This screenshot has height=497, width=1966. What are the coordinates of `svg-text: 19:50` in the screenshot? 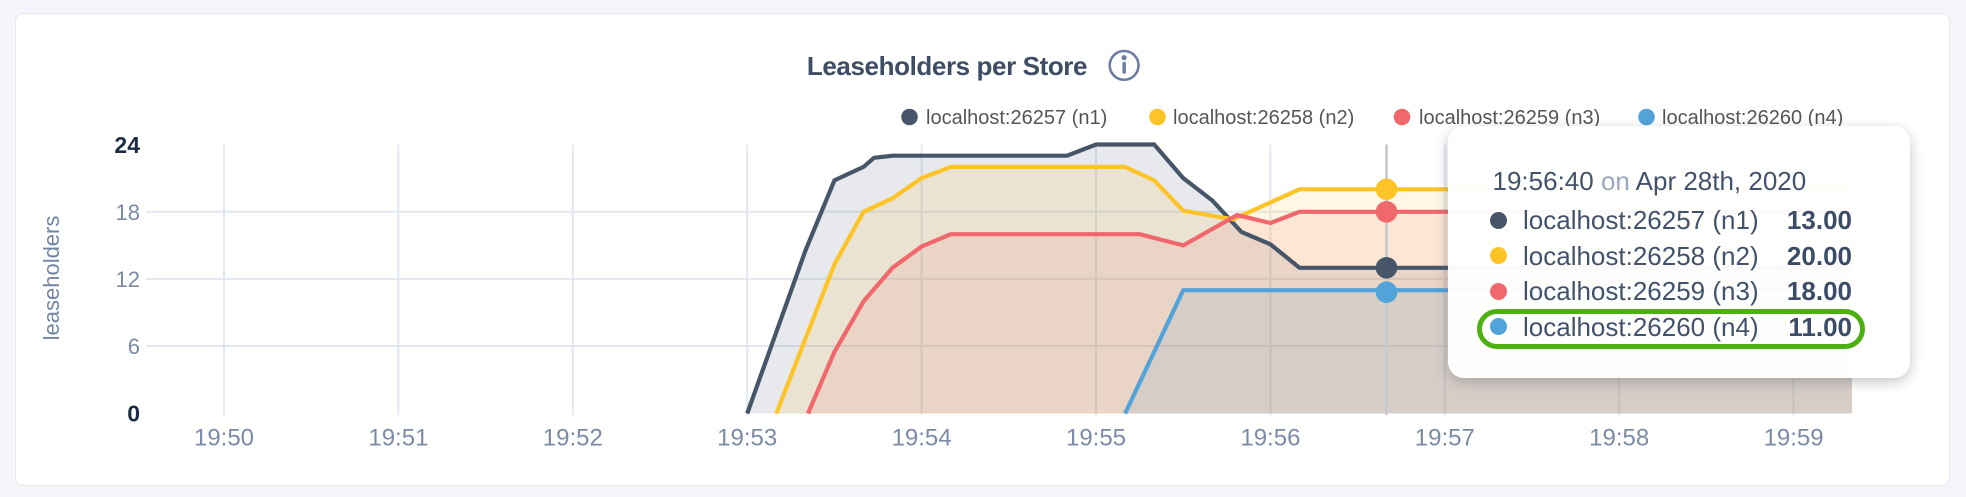 It's located at (224, 438).